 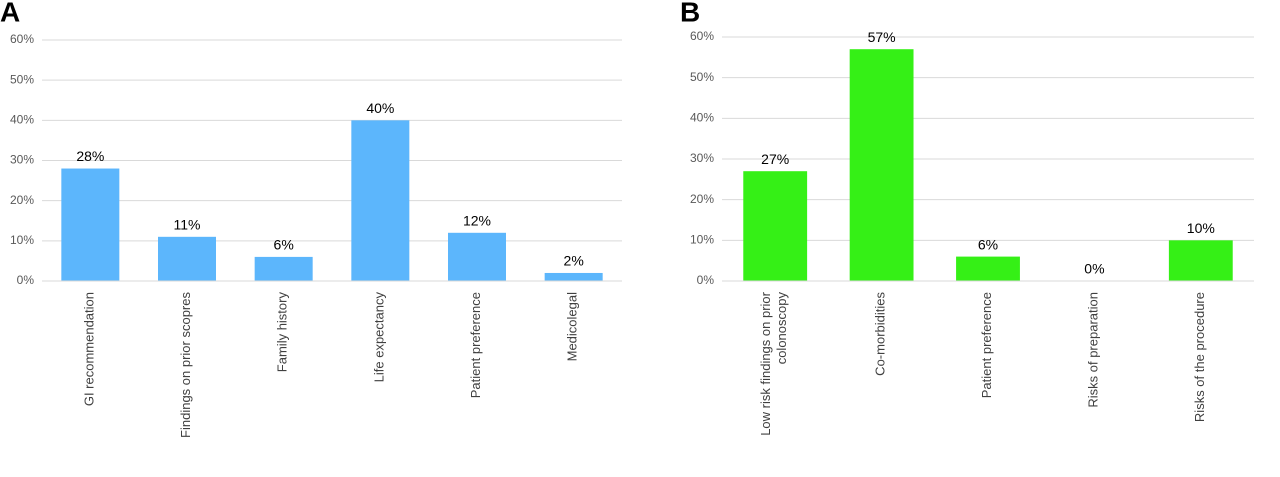 I want to click on value-label: 0%, so click(x=1094, y=269).